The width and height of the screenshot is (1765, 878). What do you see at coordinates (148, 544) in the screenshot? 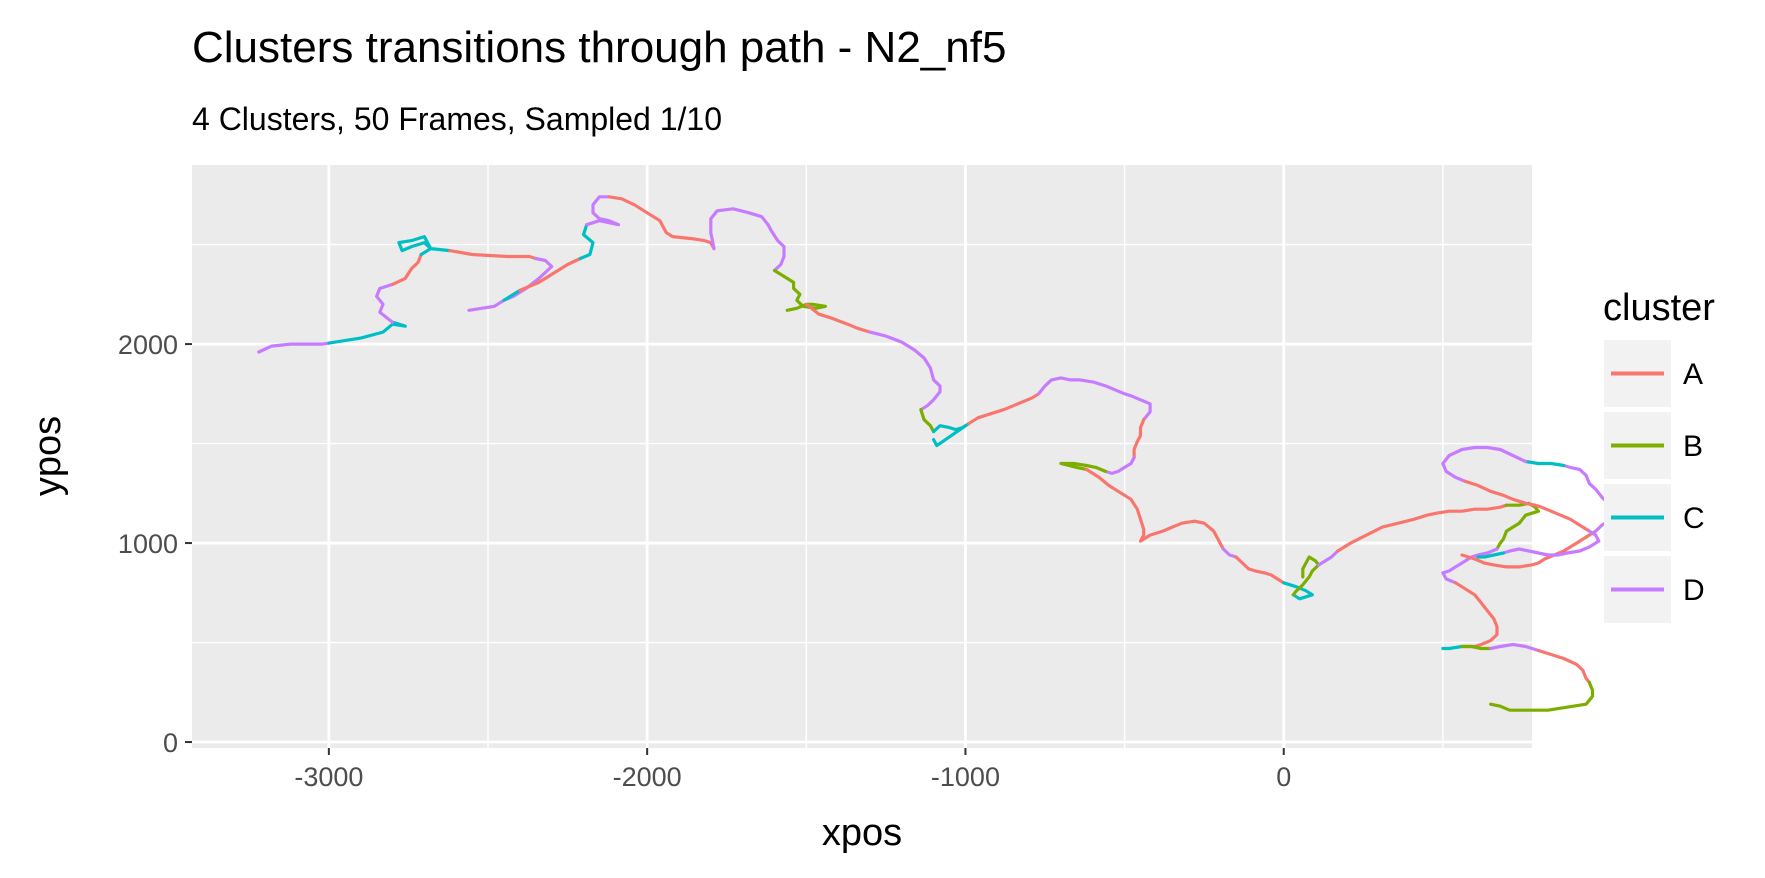
I see `y-tick-label: 1000` at bounding box center [148, 544].